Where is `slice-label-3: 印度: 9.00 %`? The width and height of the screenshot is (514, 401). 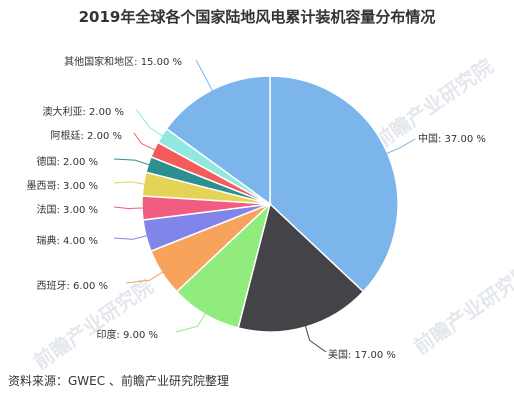 slice-label-3: 印度: 9.00 % is located at coordinates (128, 334).